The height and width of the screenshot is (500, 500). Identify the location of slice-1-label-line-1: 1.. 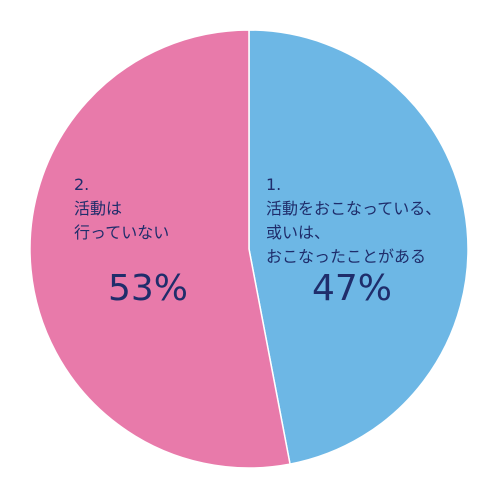
(273, 184).